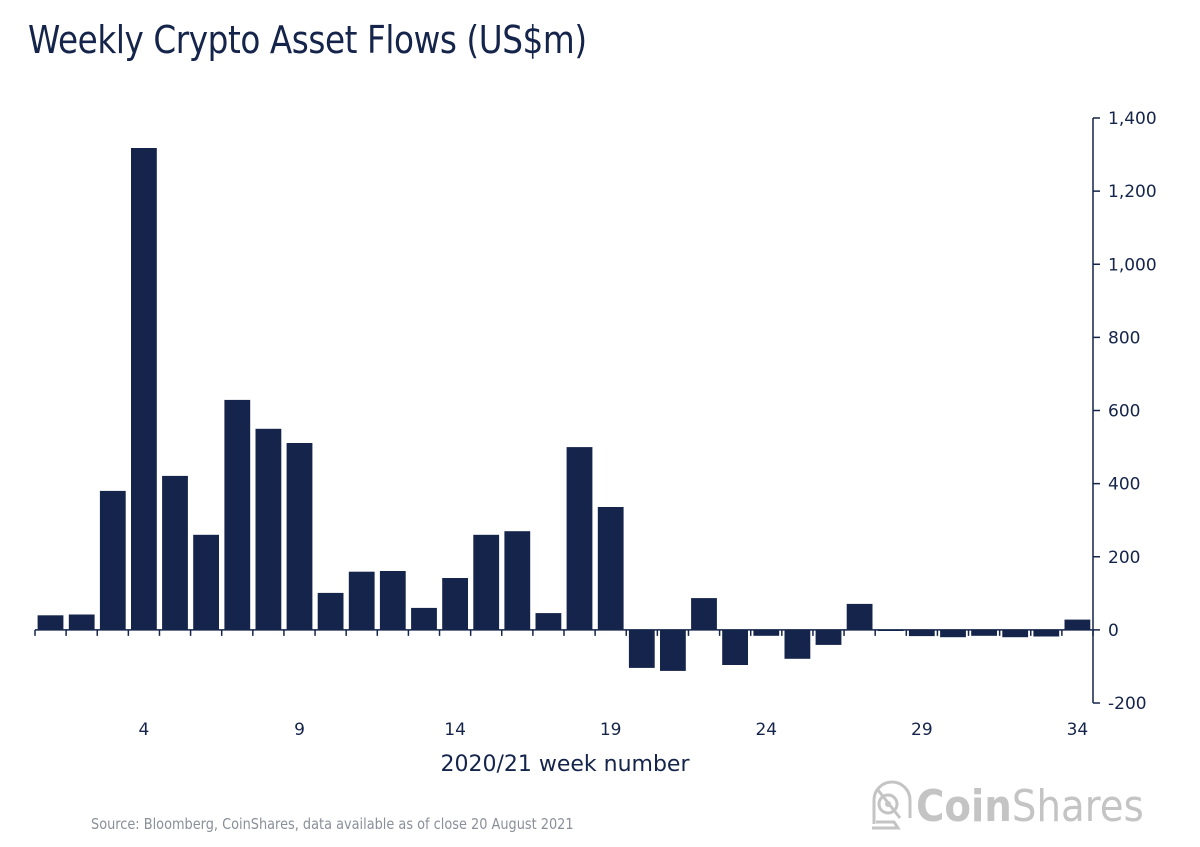 The height and width of the screenshot is (847, 1200). I want to click on y-tick-label: 200, so click(1124, 558).